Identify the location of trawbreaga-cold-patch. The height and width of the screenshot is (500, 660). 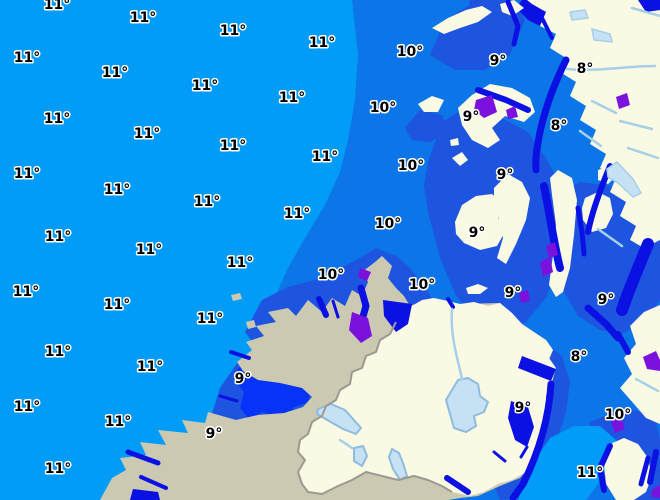
(364, 274).